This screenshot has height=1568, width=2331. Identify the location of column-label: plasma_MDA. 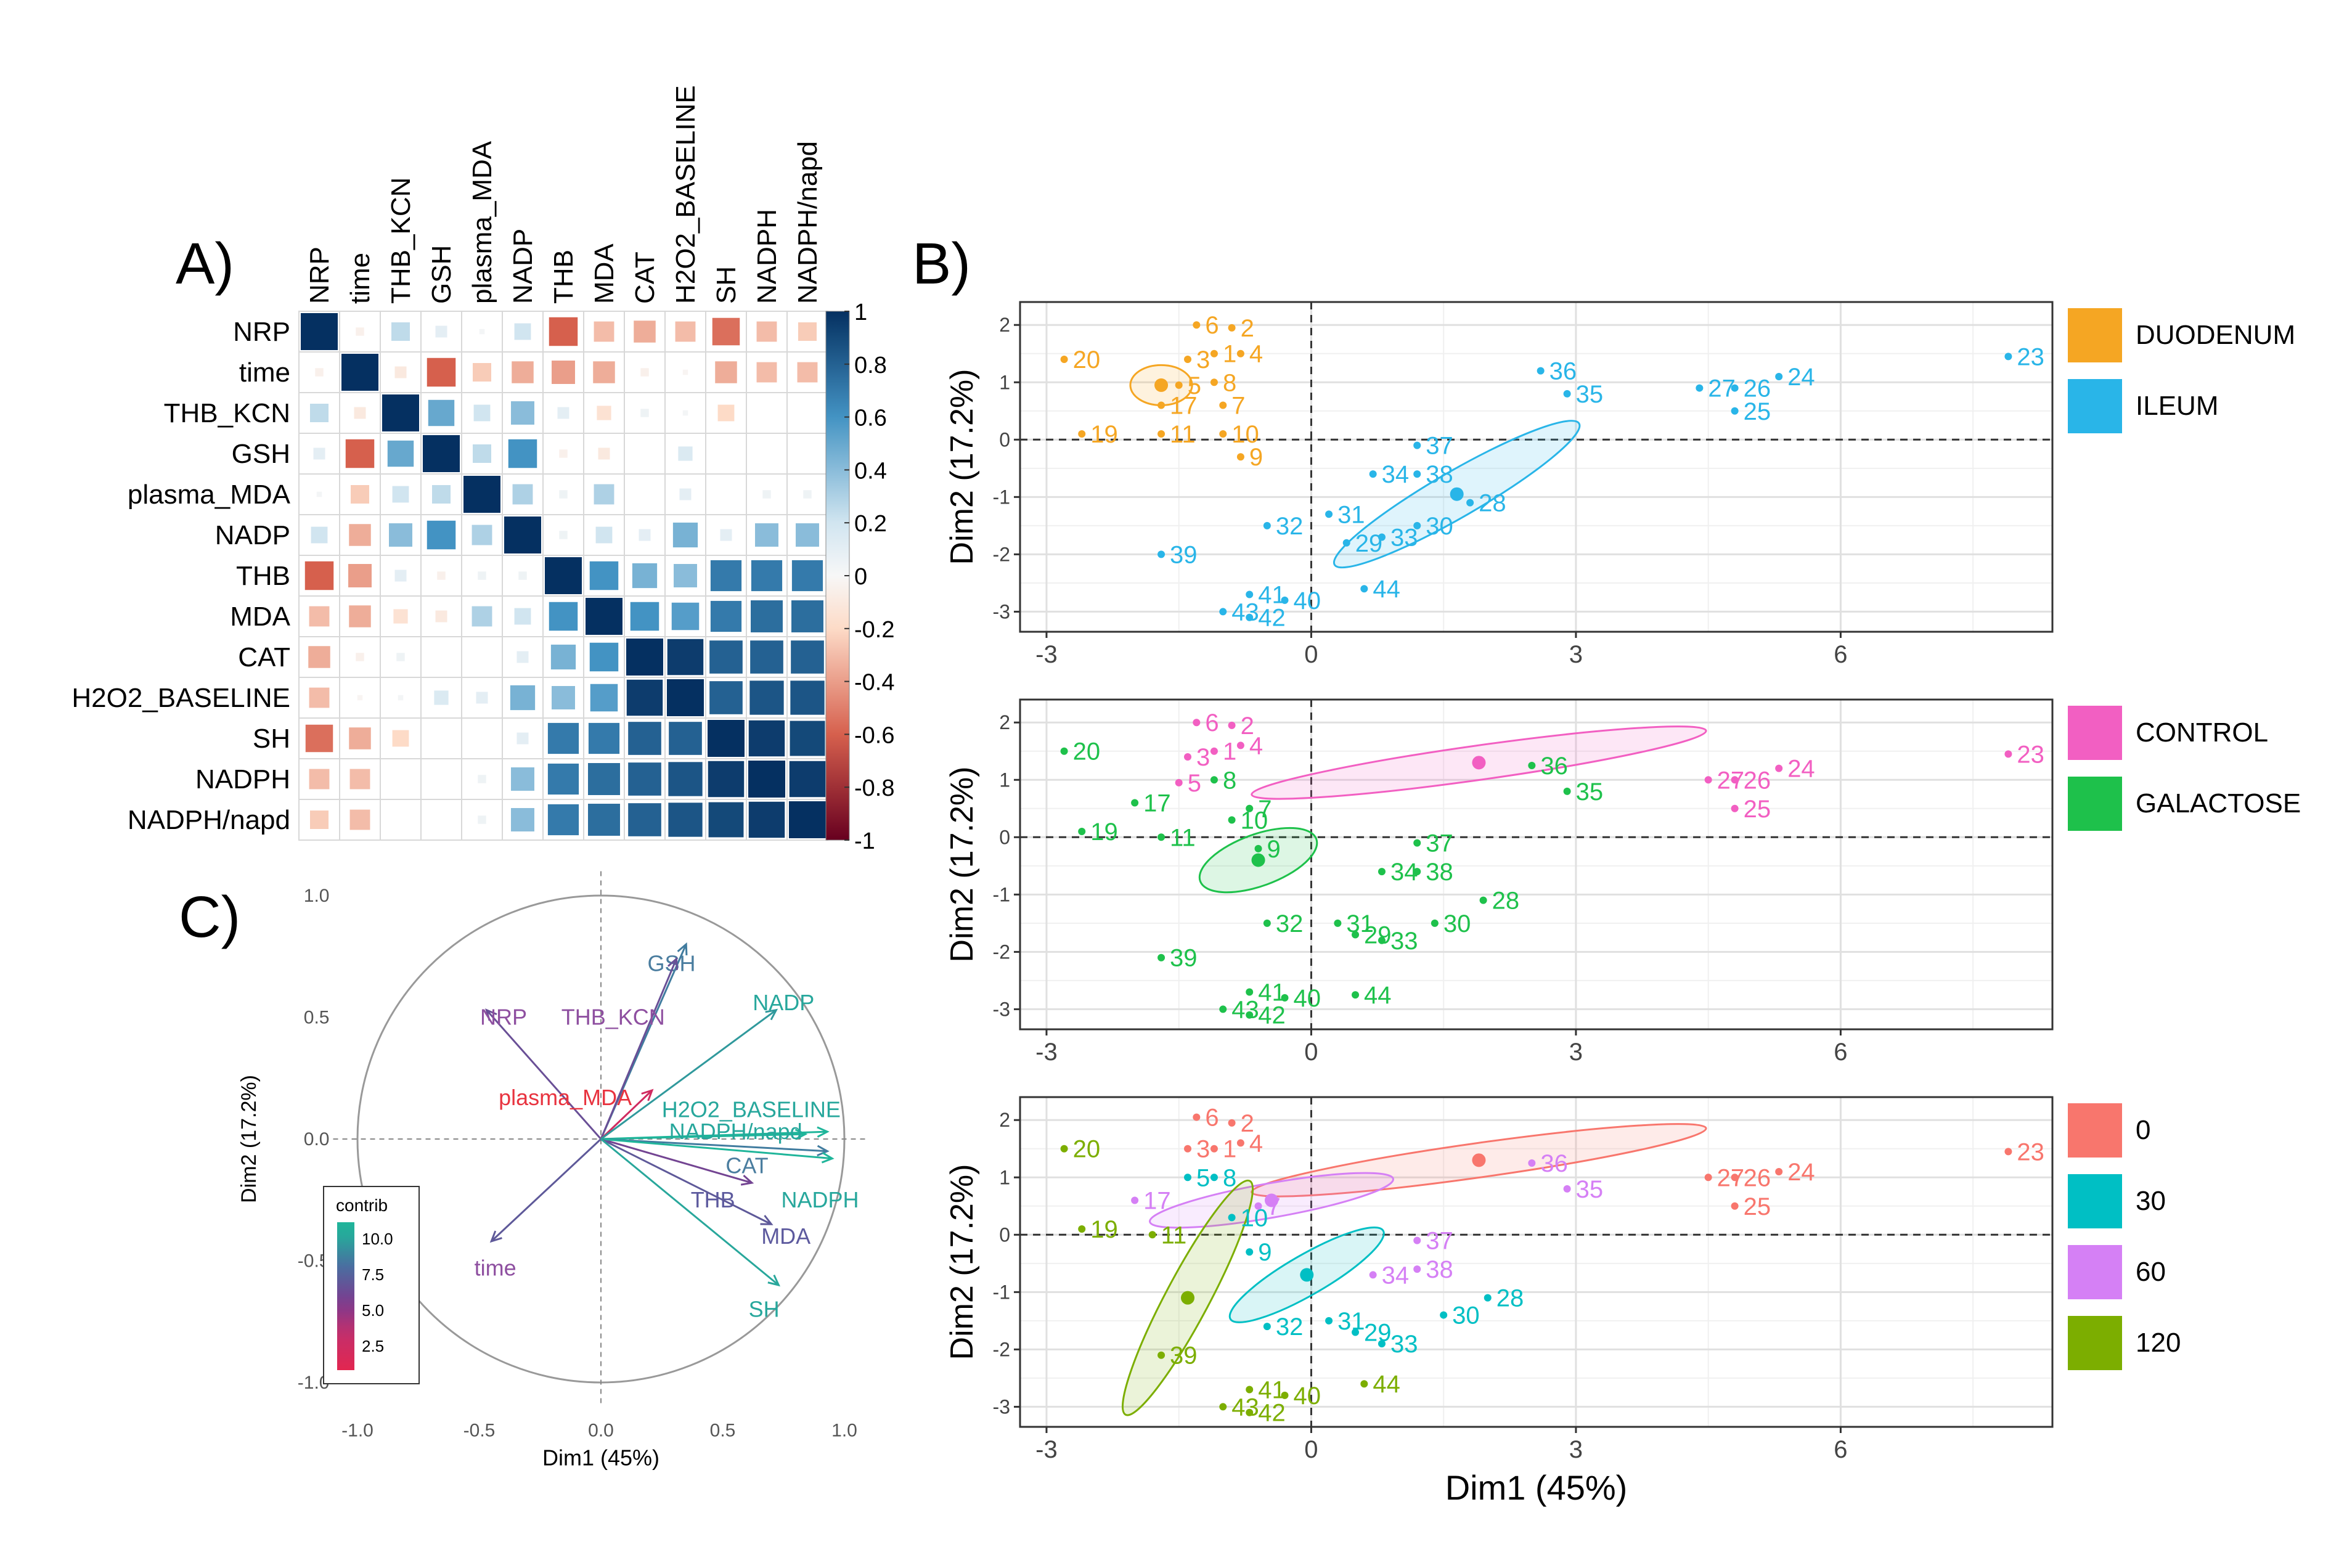
(482, 222).